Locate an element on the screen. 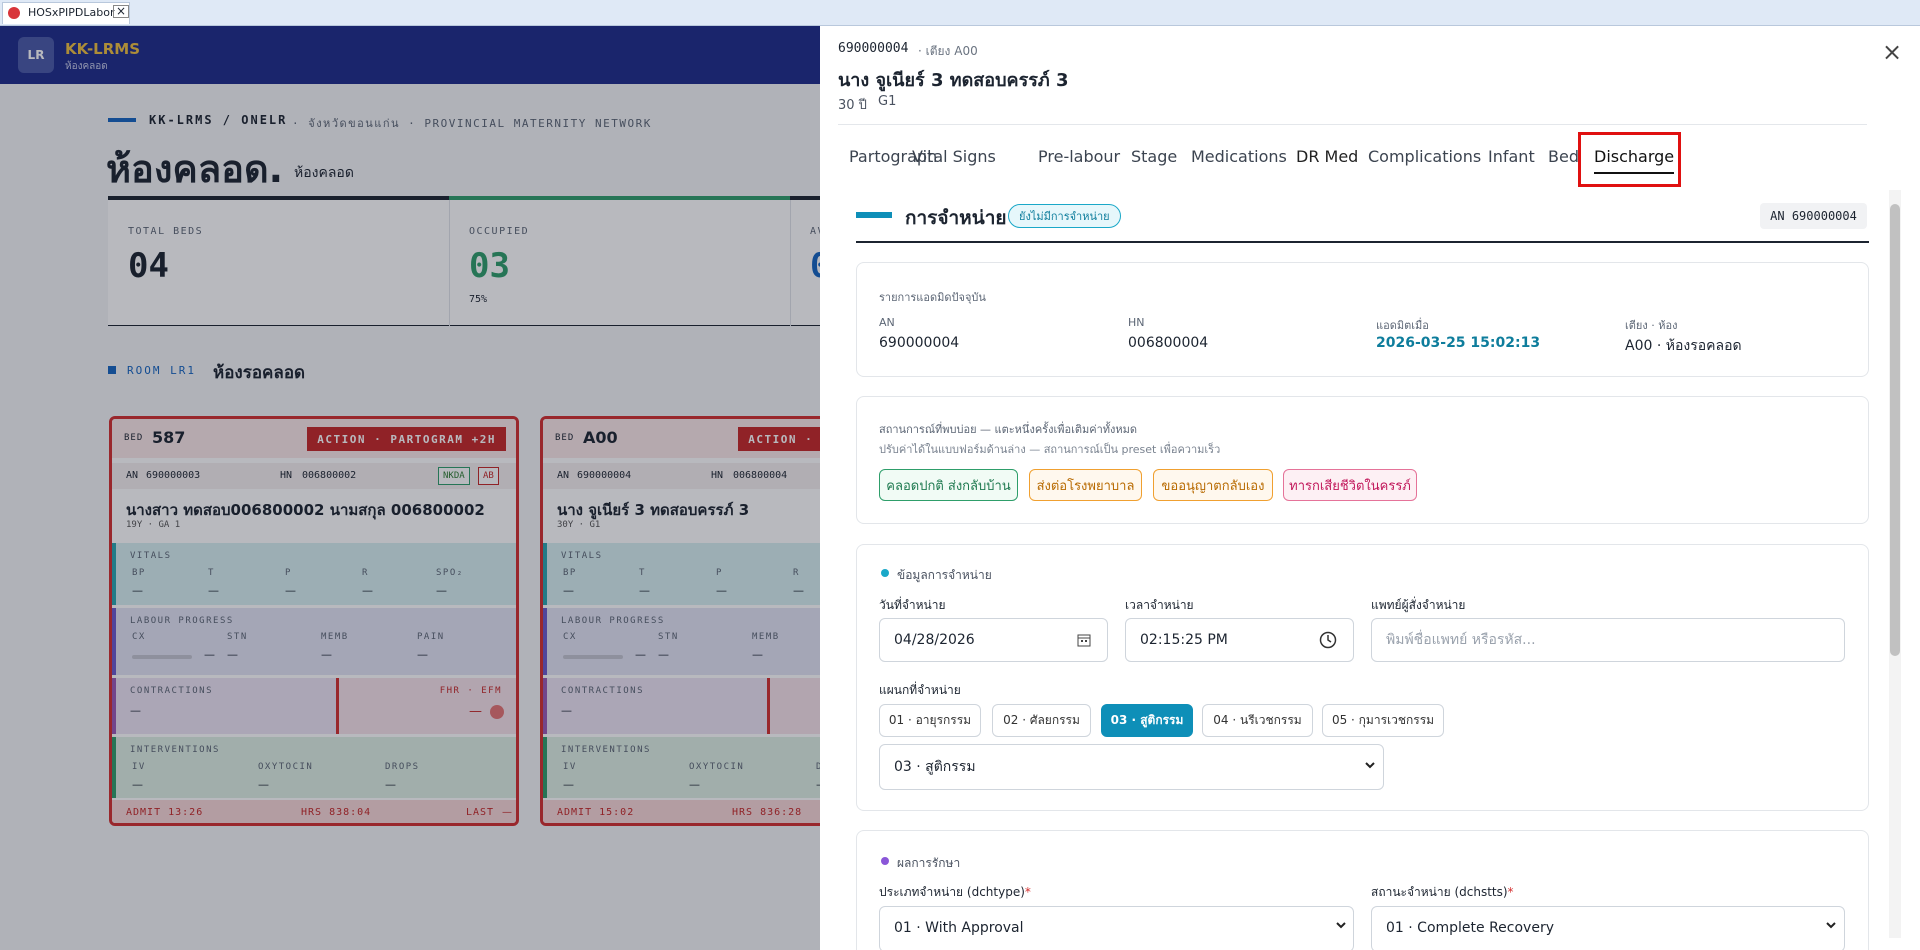 This screenshot has width=1920, height=950. preset-button: ส่งต่อโรงพยาบาล is located at coordinates (1085, 485).